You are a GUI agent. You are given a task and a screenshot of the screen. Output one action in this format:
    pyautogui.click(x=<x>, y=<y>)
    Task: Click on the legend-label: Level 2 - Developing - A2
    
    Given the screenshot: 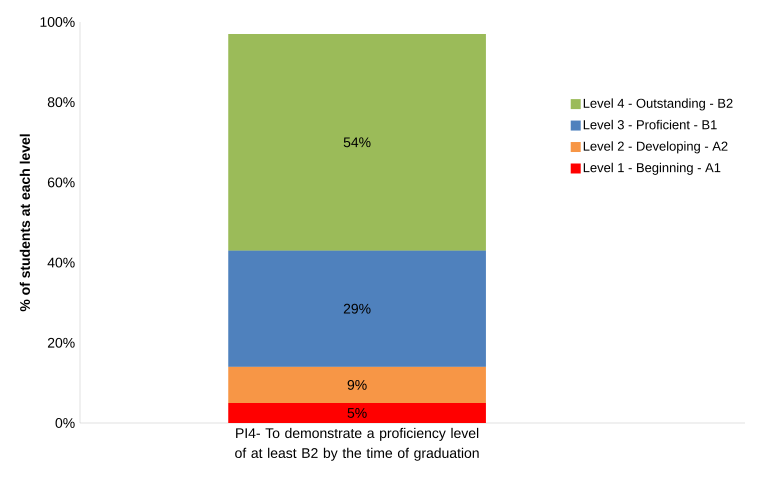 What is the action you would take?
    pyautogui.click(x=656, y=147)
    